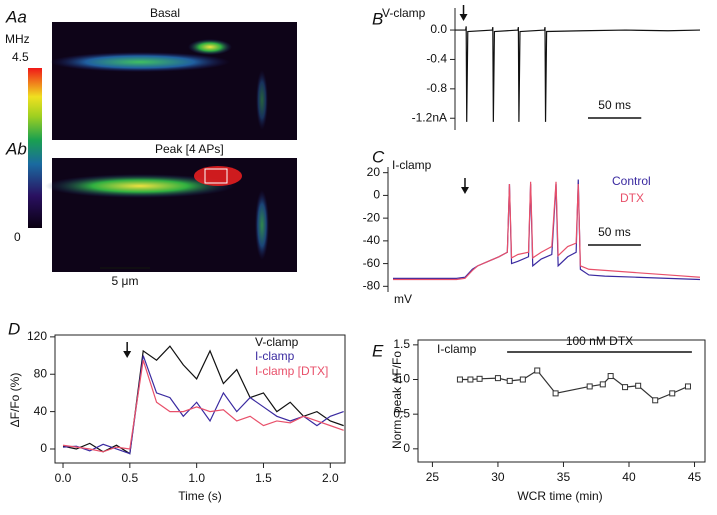 Image resolution: width=717 pixels, height=515 pixels. I want to click on y-tick-label: 0.0, so click(438, 29).